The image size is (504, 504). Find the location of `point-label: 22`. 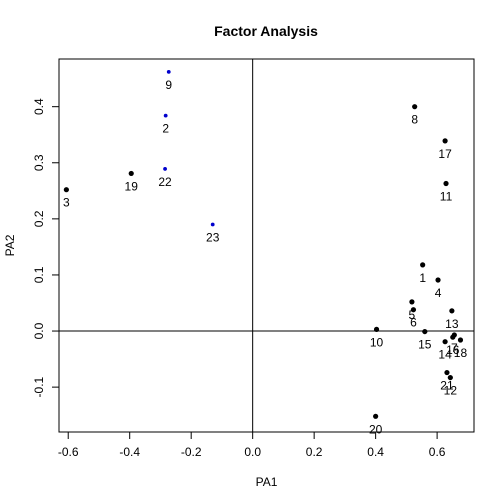

point-label: 22 is located at coordinates (165, 182).